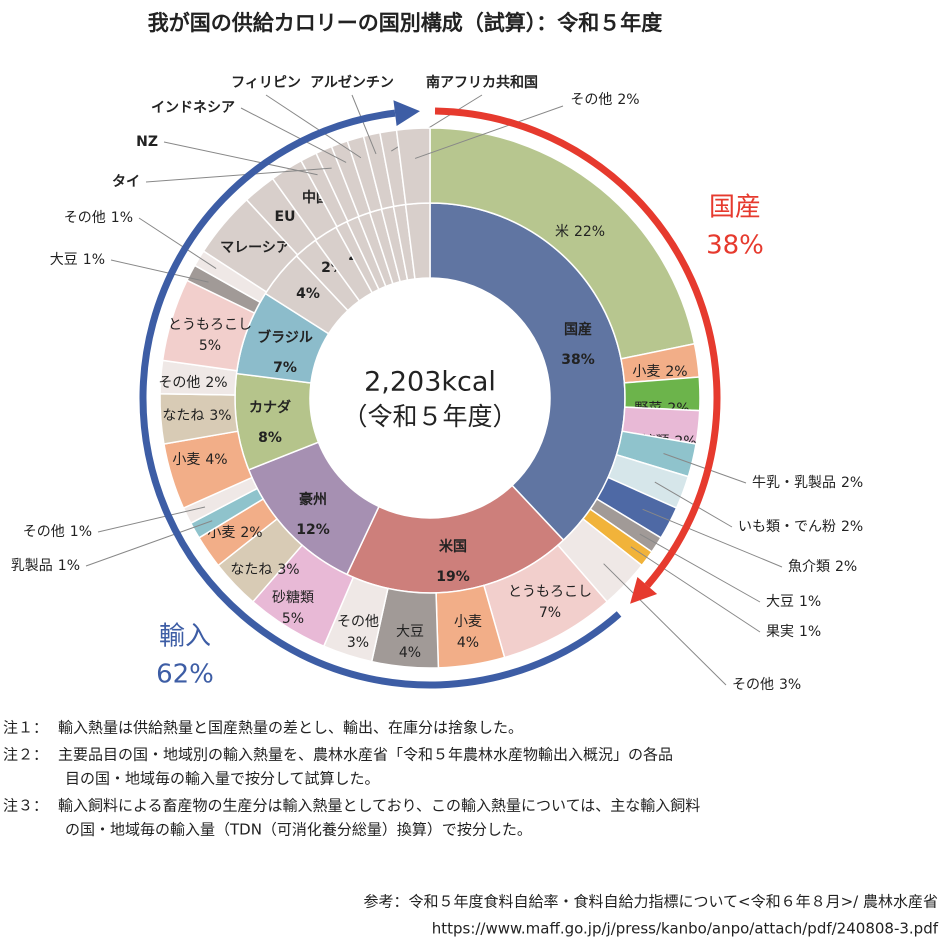 The image size is (944, 944). I want to click on note-text: 目の国・地域毎の輸入量で按分して試算した。, so click(222, 779).